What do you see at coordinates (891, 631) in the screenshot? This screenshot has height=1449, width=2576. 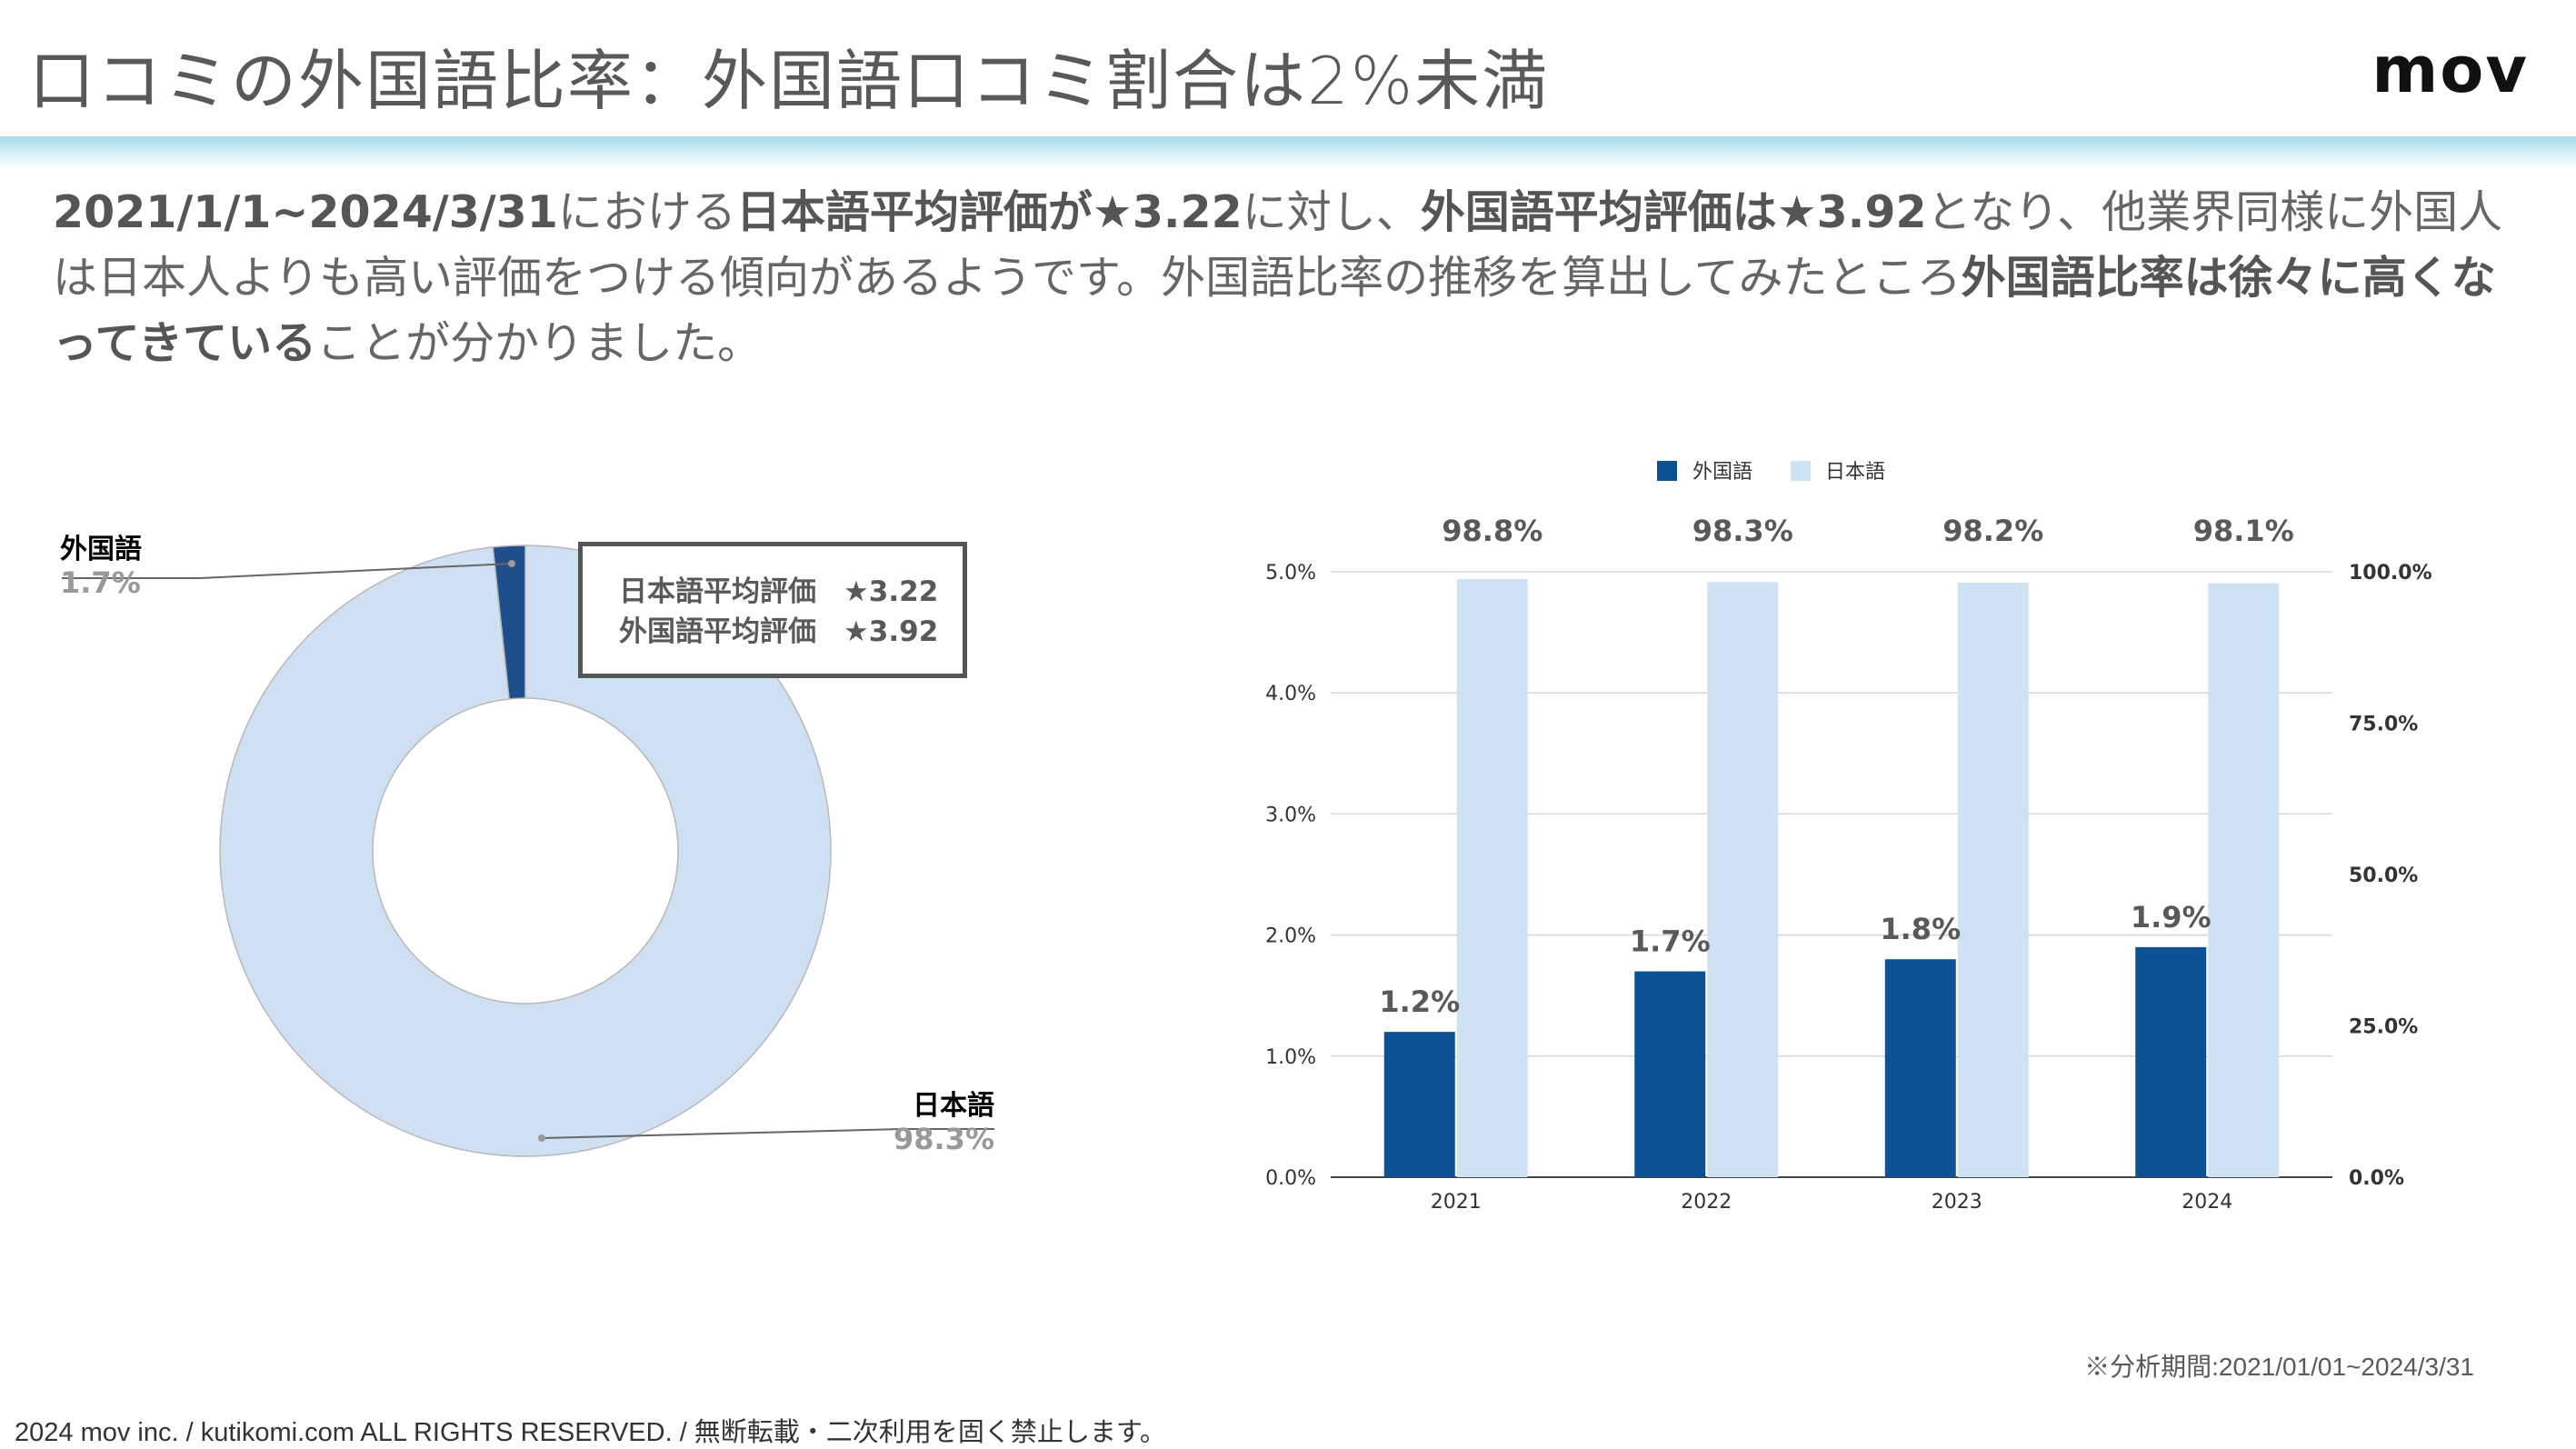 I see `rating-value-foreign: ★3.92` at bounding box center [891, 631].